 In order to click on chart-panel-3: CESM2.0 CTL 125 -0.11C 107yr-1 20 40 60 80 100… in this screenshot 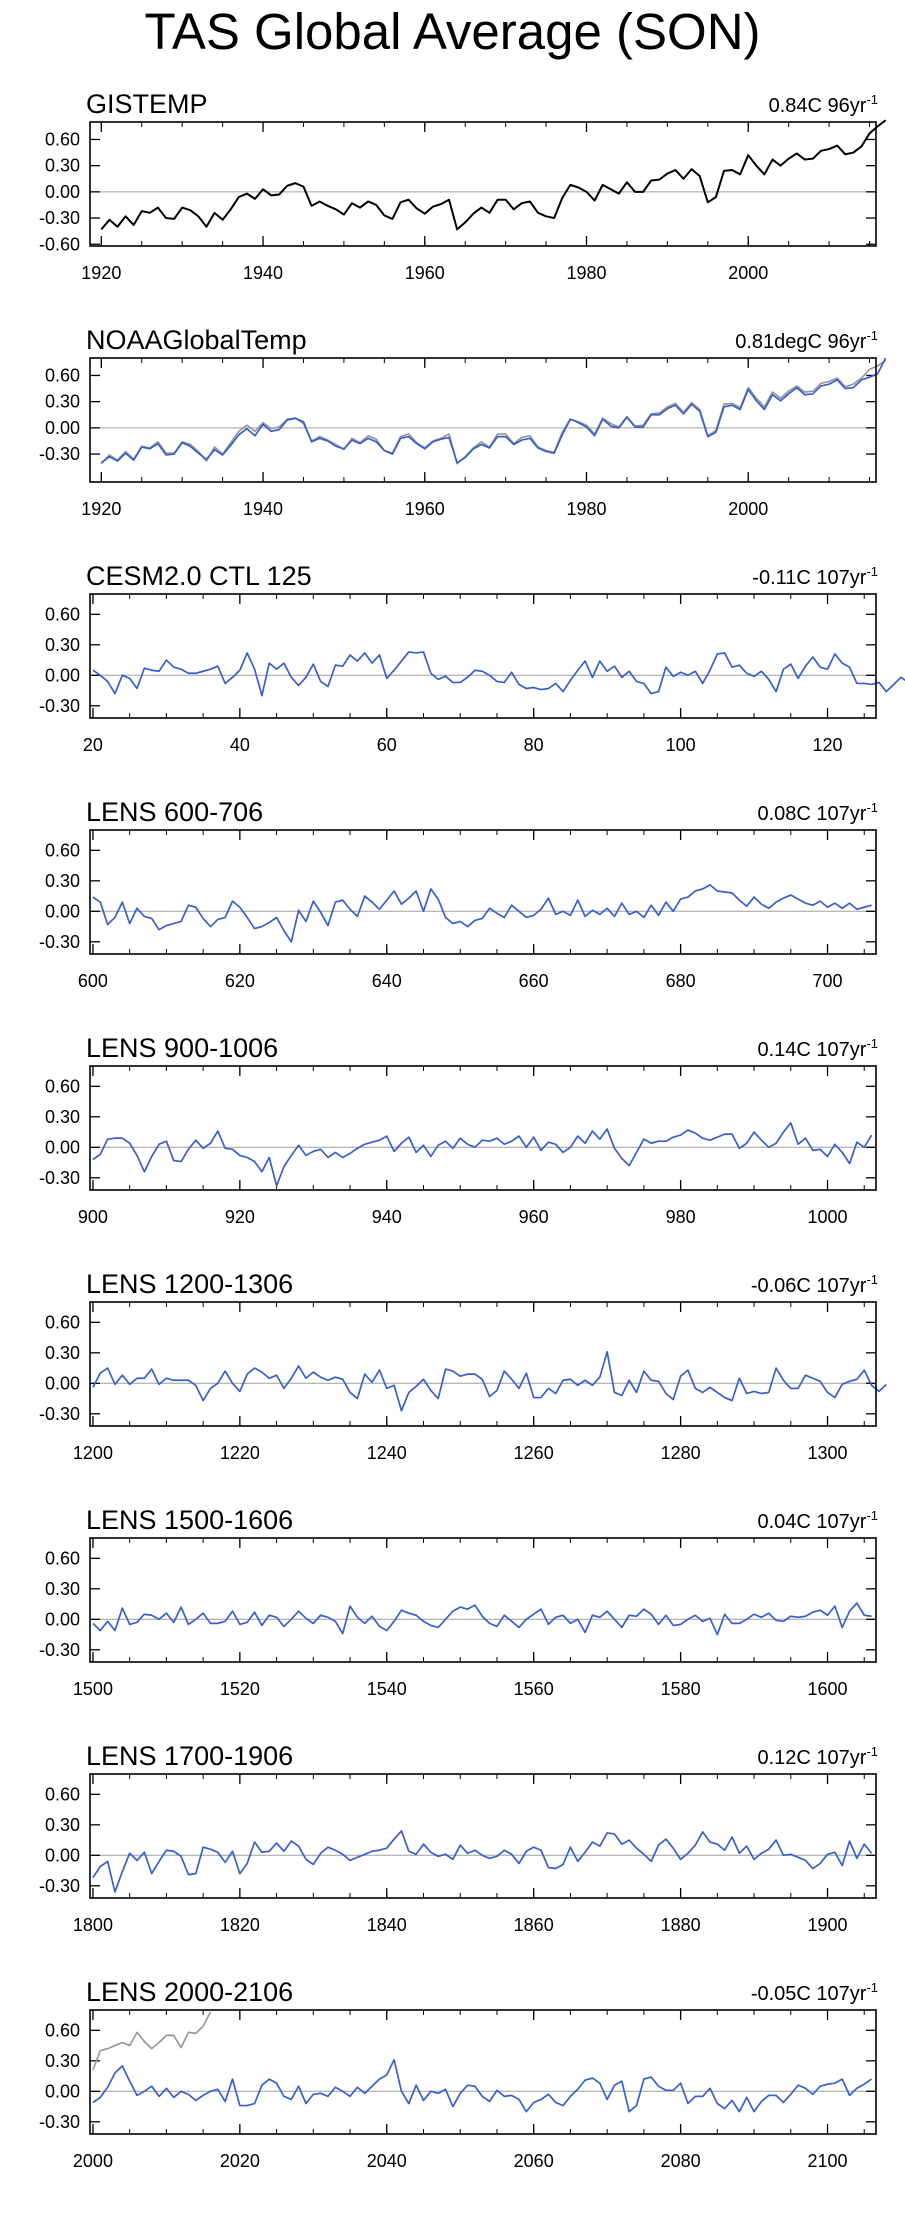, I will do `click(472, 658)`.